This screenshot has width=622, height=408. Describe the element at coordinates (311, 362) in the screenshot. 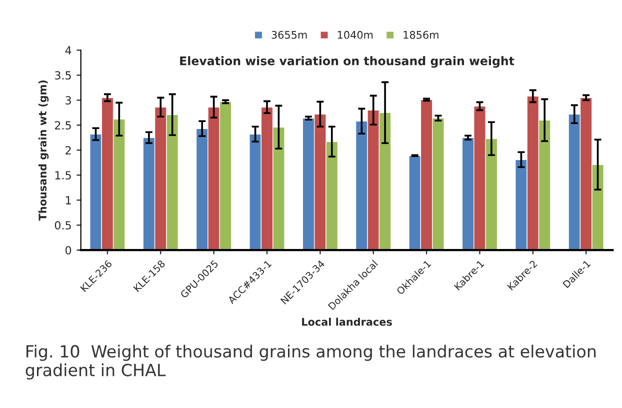

I see `caption: Fig. 10 Weight of thousand grains among the landraces at elevation gradient in CHAL` at that location.